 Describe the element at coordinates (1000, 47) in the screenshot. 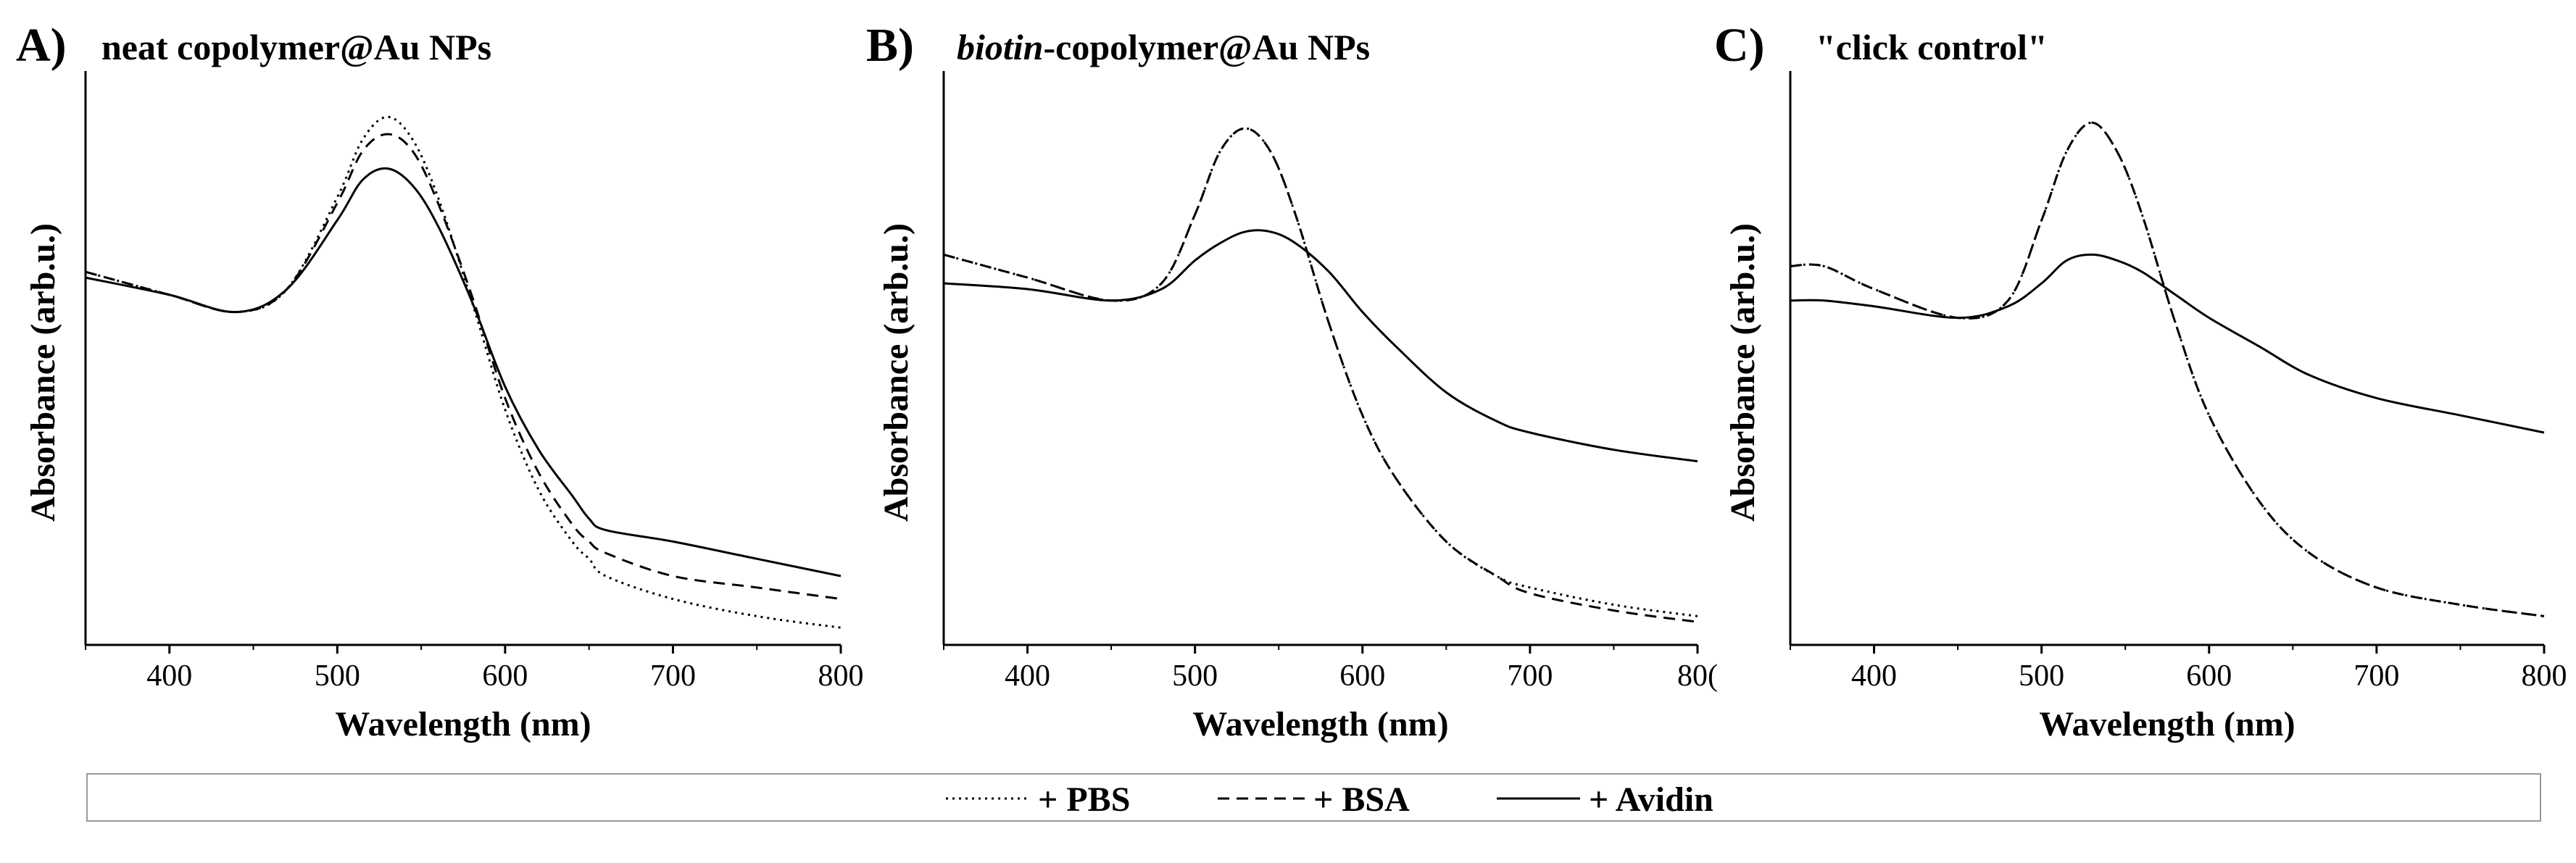

I see `panel-title-italic: biotin` at that location.